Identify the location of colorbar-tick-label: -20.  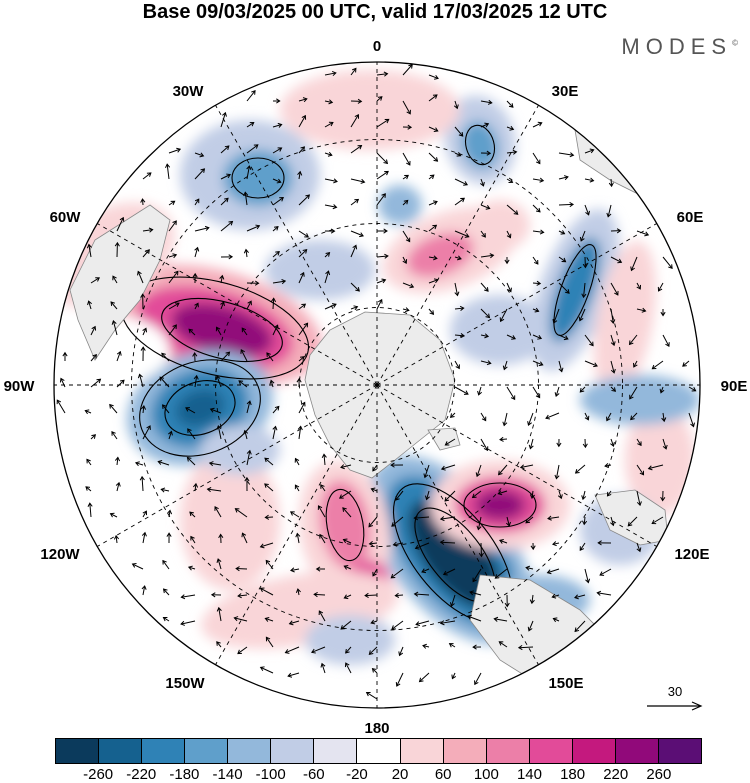
(357, 774).